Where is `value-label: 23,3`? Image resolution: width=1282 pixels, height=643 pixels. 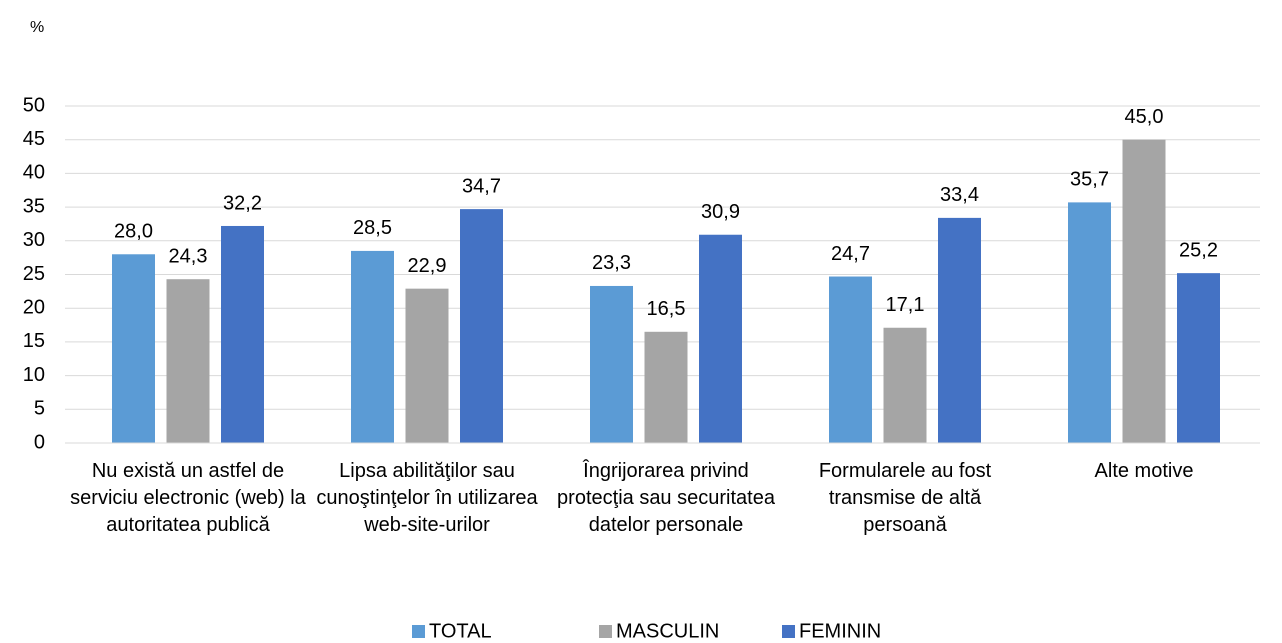
value-label: 23,3 is located at coordinates (611, 263).